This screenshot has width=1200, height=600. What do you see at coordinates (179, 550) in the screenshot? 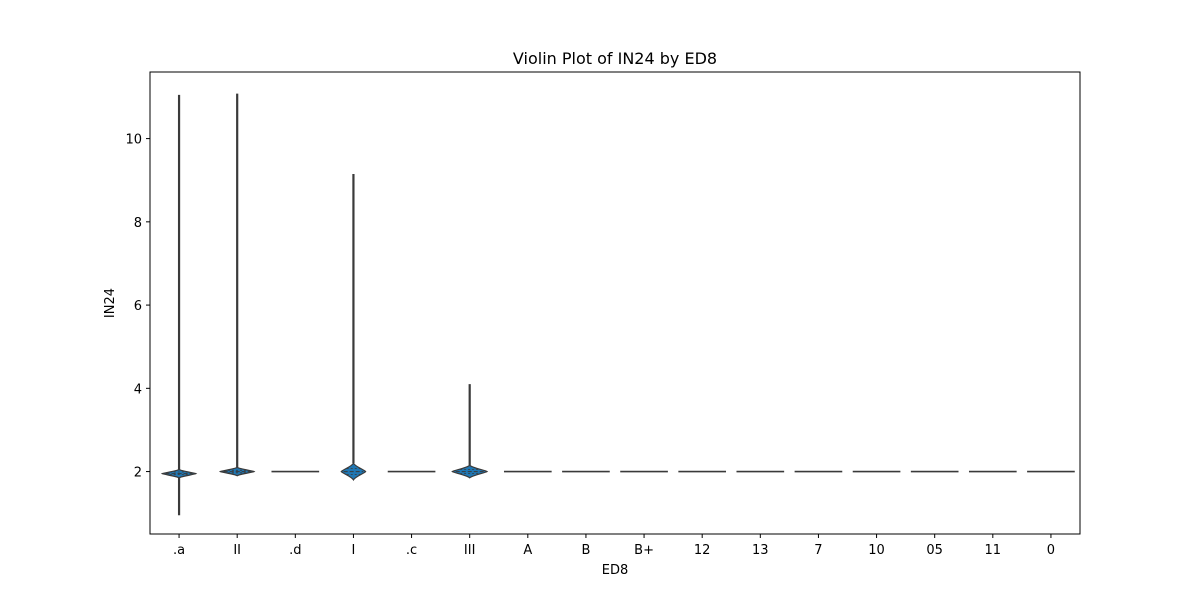
I see `x-tick-label: .a` at bounding box center [179, 550].